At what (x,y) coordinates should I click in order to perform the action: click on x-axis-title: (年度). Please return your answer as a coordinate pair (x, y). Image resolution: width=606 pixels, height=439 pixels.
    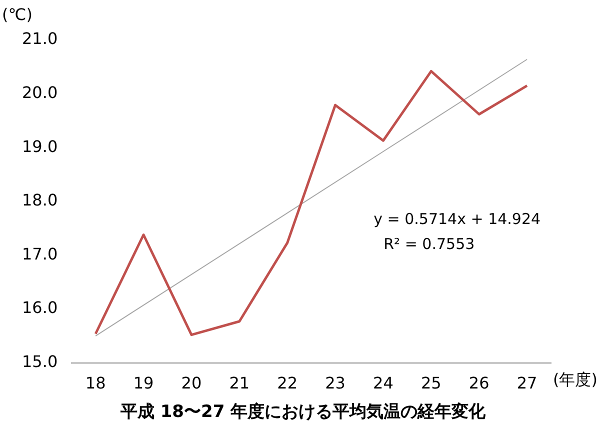
    Looking at the image, I should click on (575, 379).